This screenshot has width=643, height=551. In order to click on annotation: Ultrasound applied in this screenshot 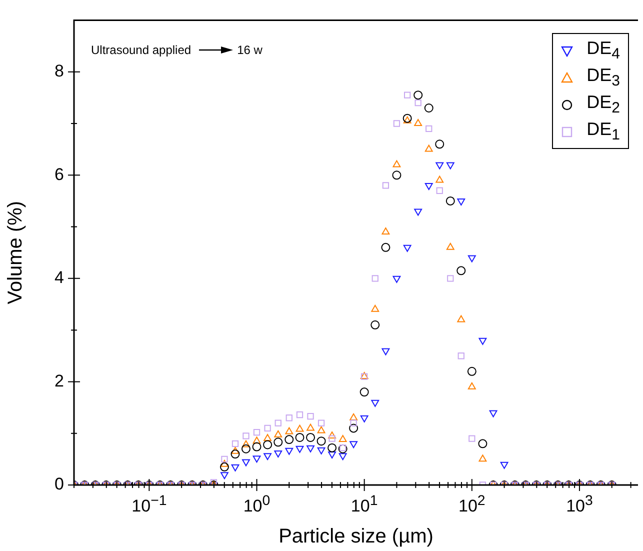, I will do `click(141, 50)`.